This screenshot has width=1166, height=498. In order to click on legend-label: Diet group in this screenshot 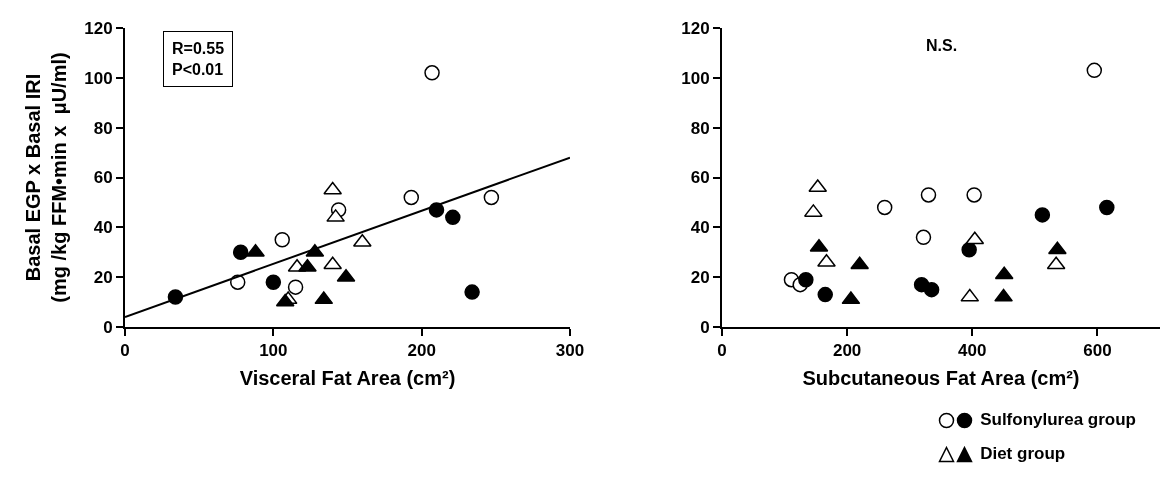, I will do `click(1023, 454)`.